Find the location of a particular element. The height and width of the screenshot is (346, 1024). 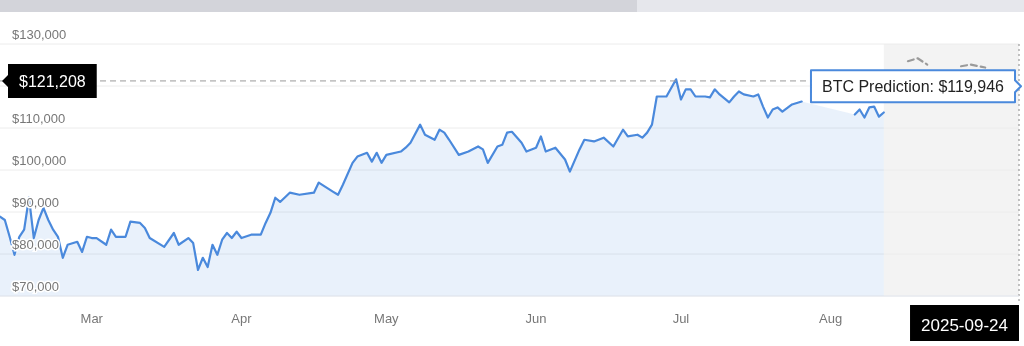

text: 2025-09-24 is located at coordinates (964, 325).